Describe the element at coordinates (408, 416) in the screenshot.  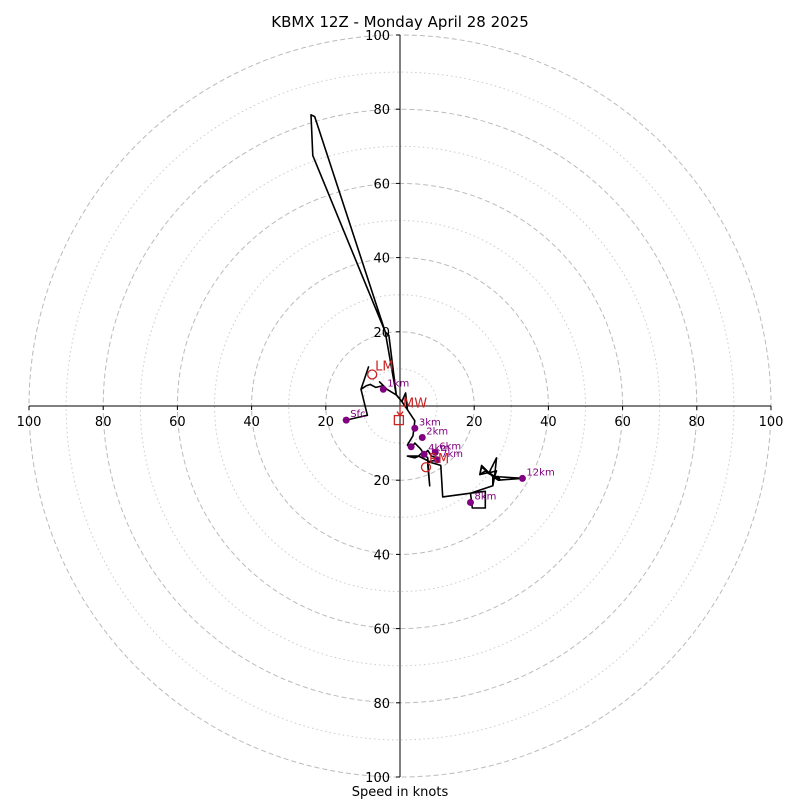
I see `storm-motion-markers: LM RM MW` at that location.